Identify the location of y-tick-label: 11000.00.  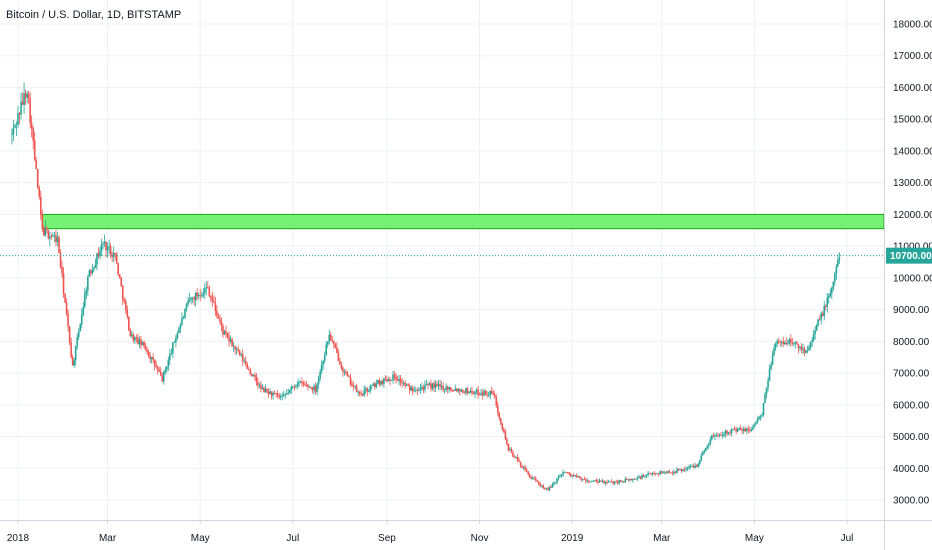
(912, 247).